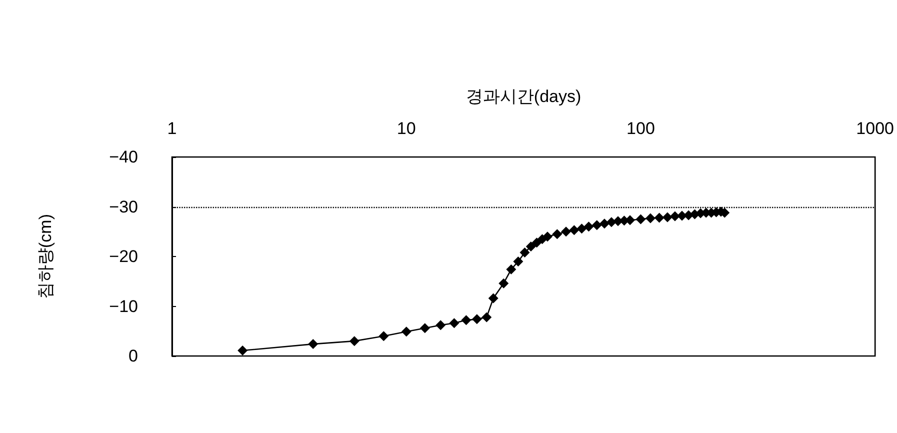  Describe the element at coordinates (123, 157) in the screenshot. I see `y-tick-label: −40` at that location.